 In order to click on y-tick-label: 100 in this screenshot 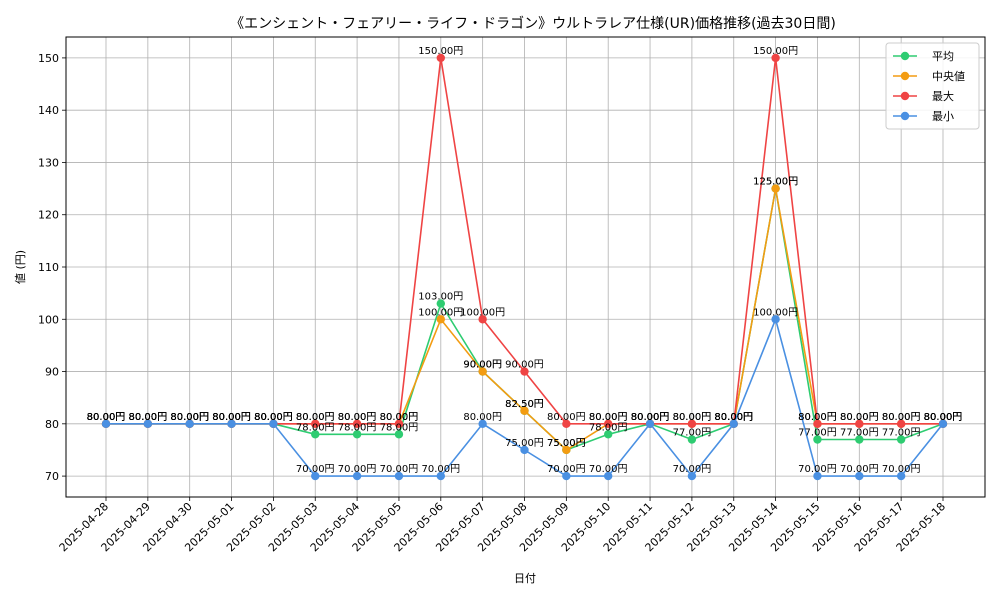, I will do `click(48, 319)`.